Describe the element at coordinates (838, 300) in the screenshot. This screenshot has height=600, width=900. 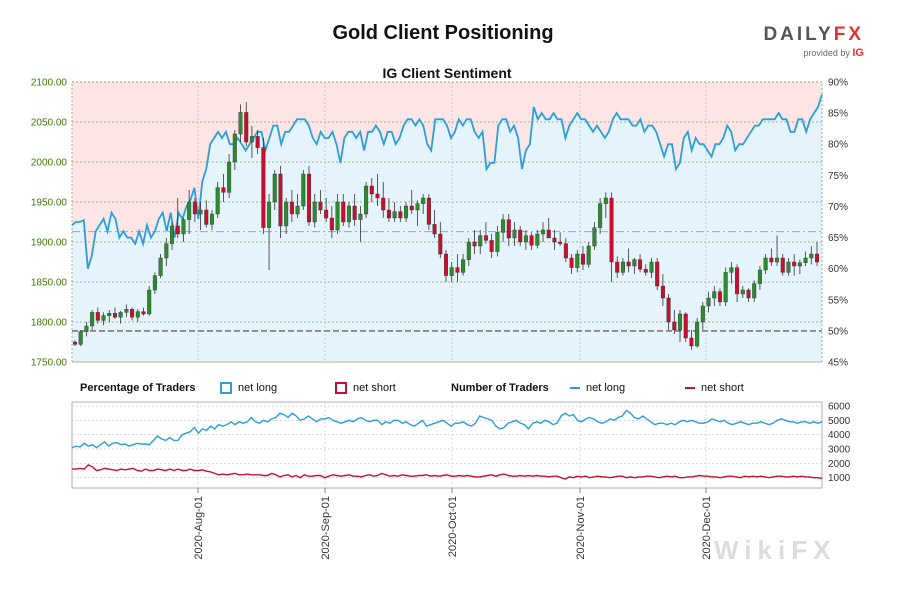
I see `y-right-tick-label: 55%` at that location.